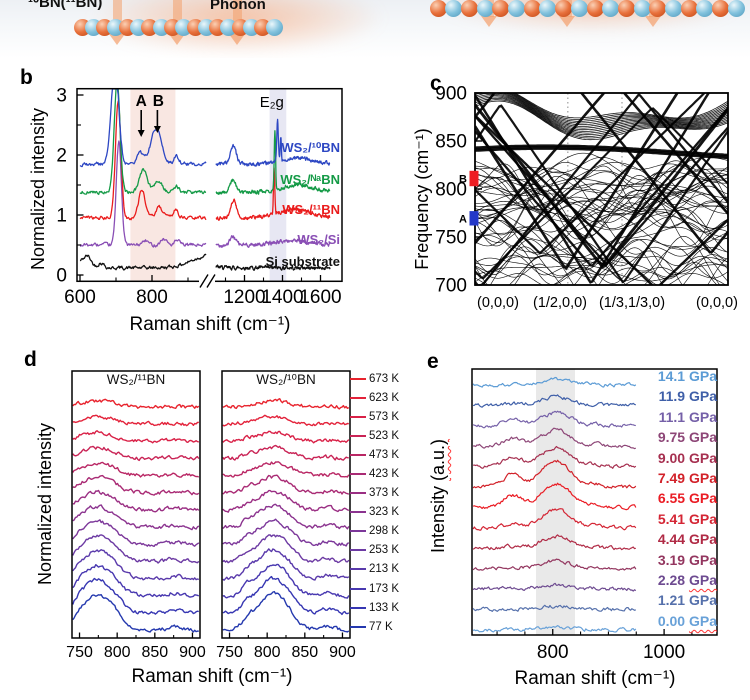  Describe the element at coordinates (286, 379) in the screenshot. I see `subplot-title-ws2-10bn: WS₂/¹⁰BN` at that location.